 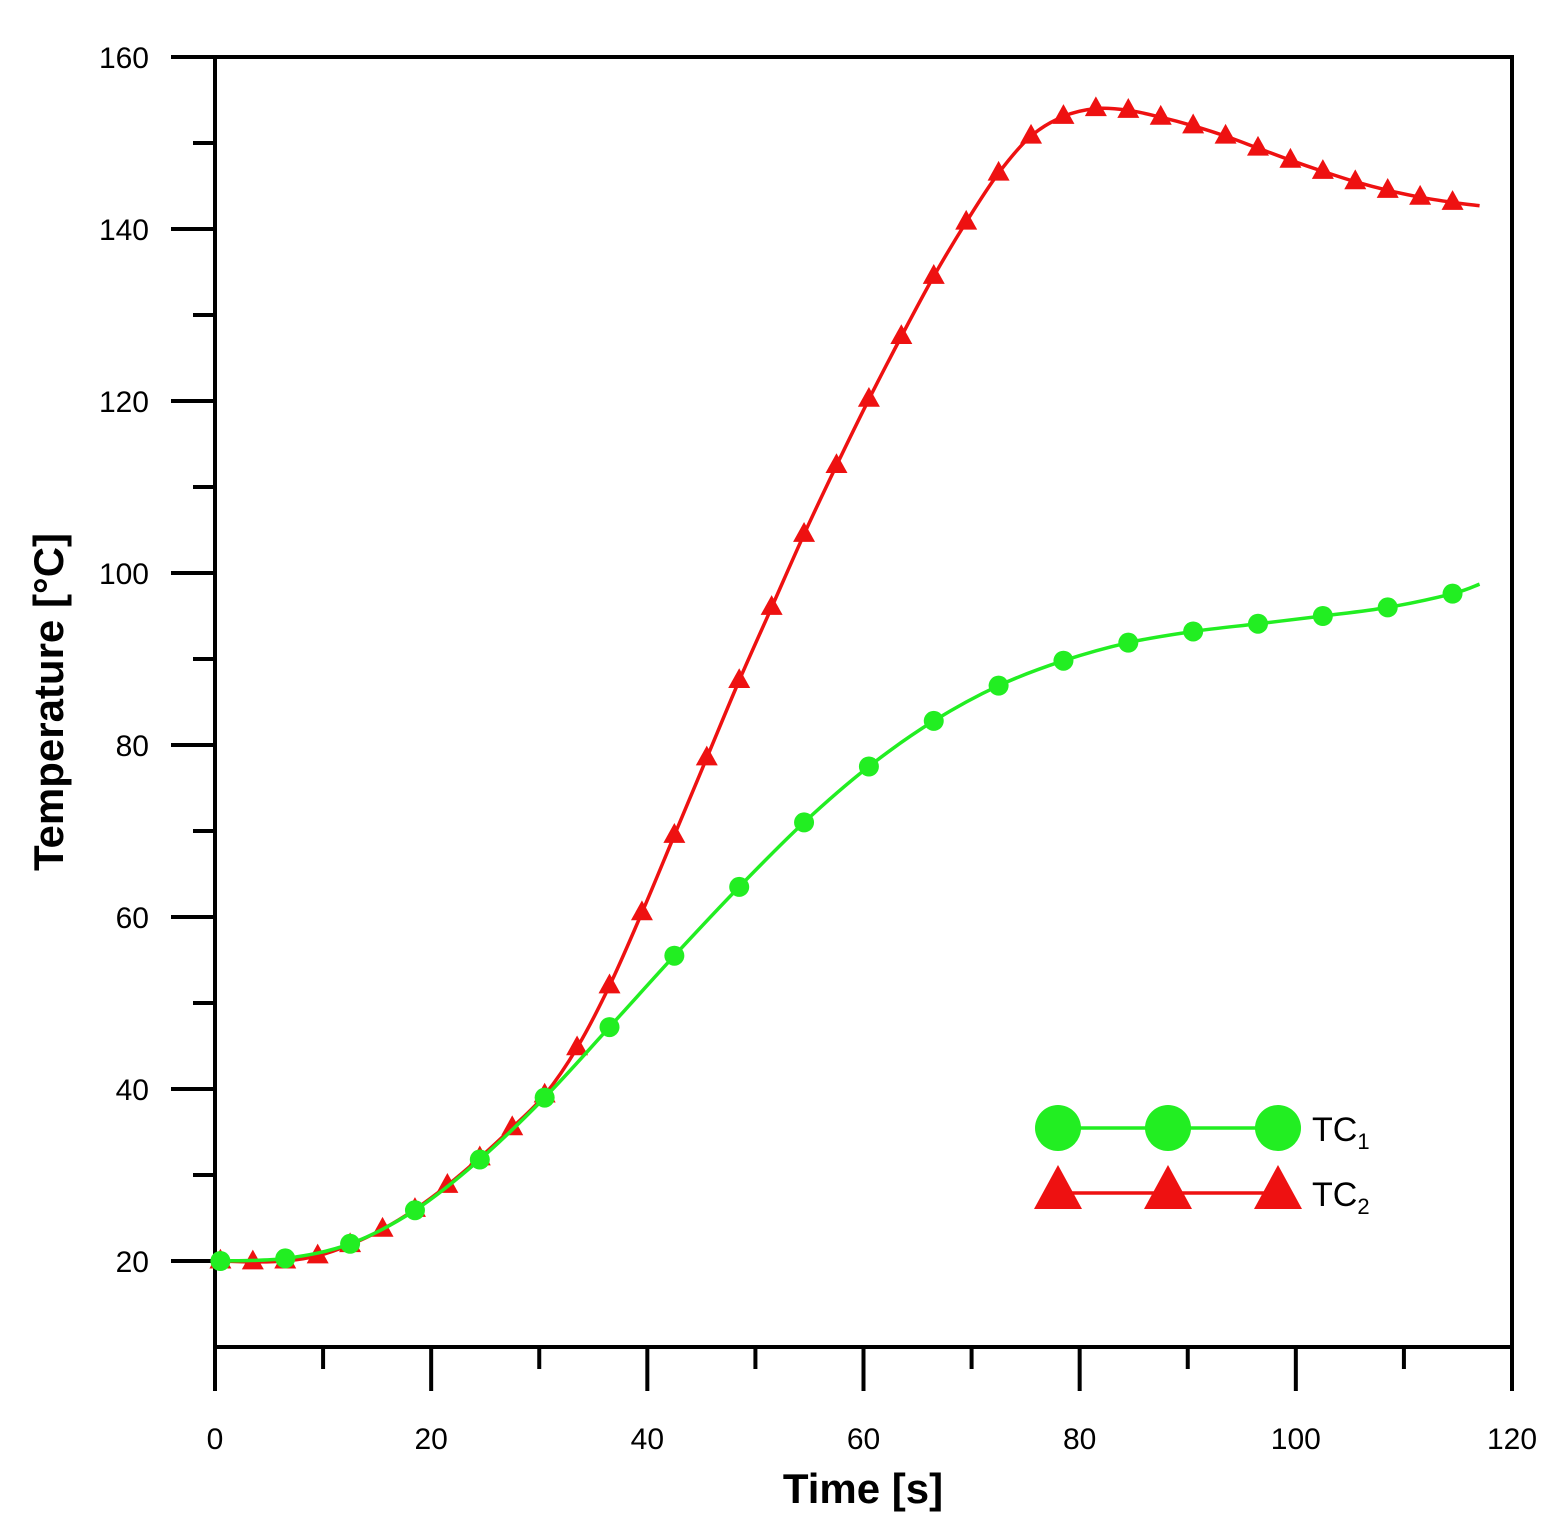 I want to click on y-tick-label: 20, so click(x=132, y=1262).